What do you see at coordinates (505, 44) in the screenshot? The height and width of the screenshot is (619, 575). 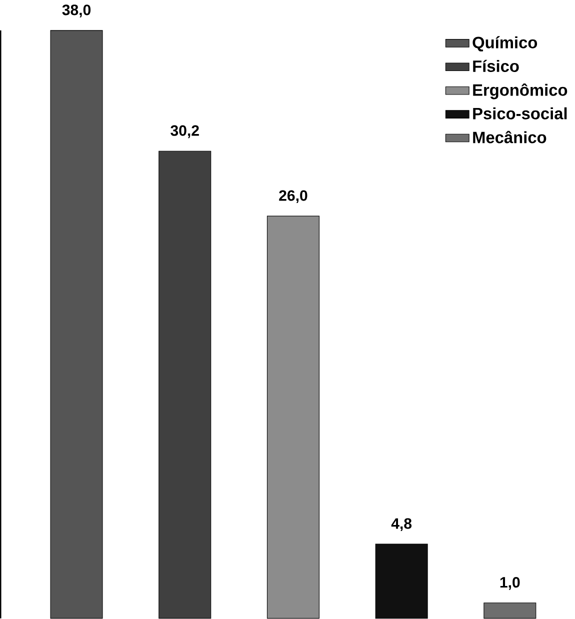 I see `legend-label: Químico` at bounding box center [505, 44].